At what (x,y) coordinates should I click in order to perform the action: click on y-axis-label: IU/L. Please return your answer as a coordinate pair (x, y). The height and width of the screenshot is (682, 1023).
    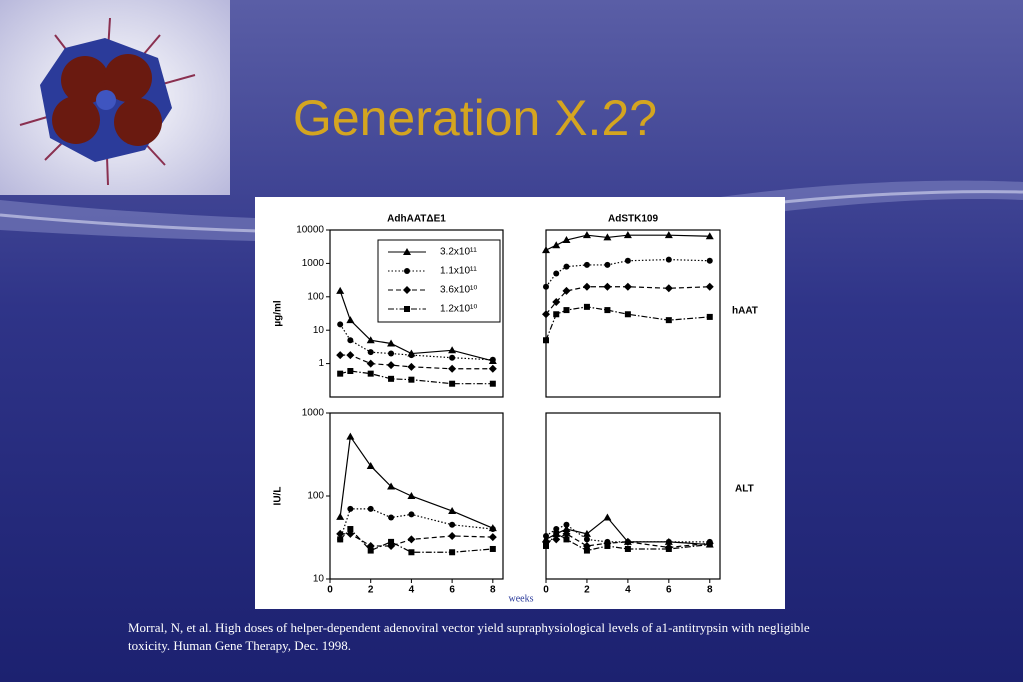
    Looking at the image, I should click on (278, 496).